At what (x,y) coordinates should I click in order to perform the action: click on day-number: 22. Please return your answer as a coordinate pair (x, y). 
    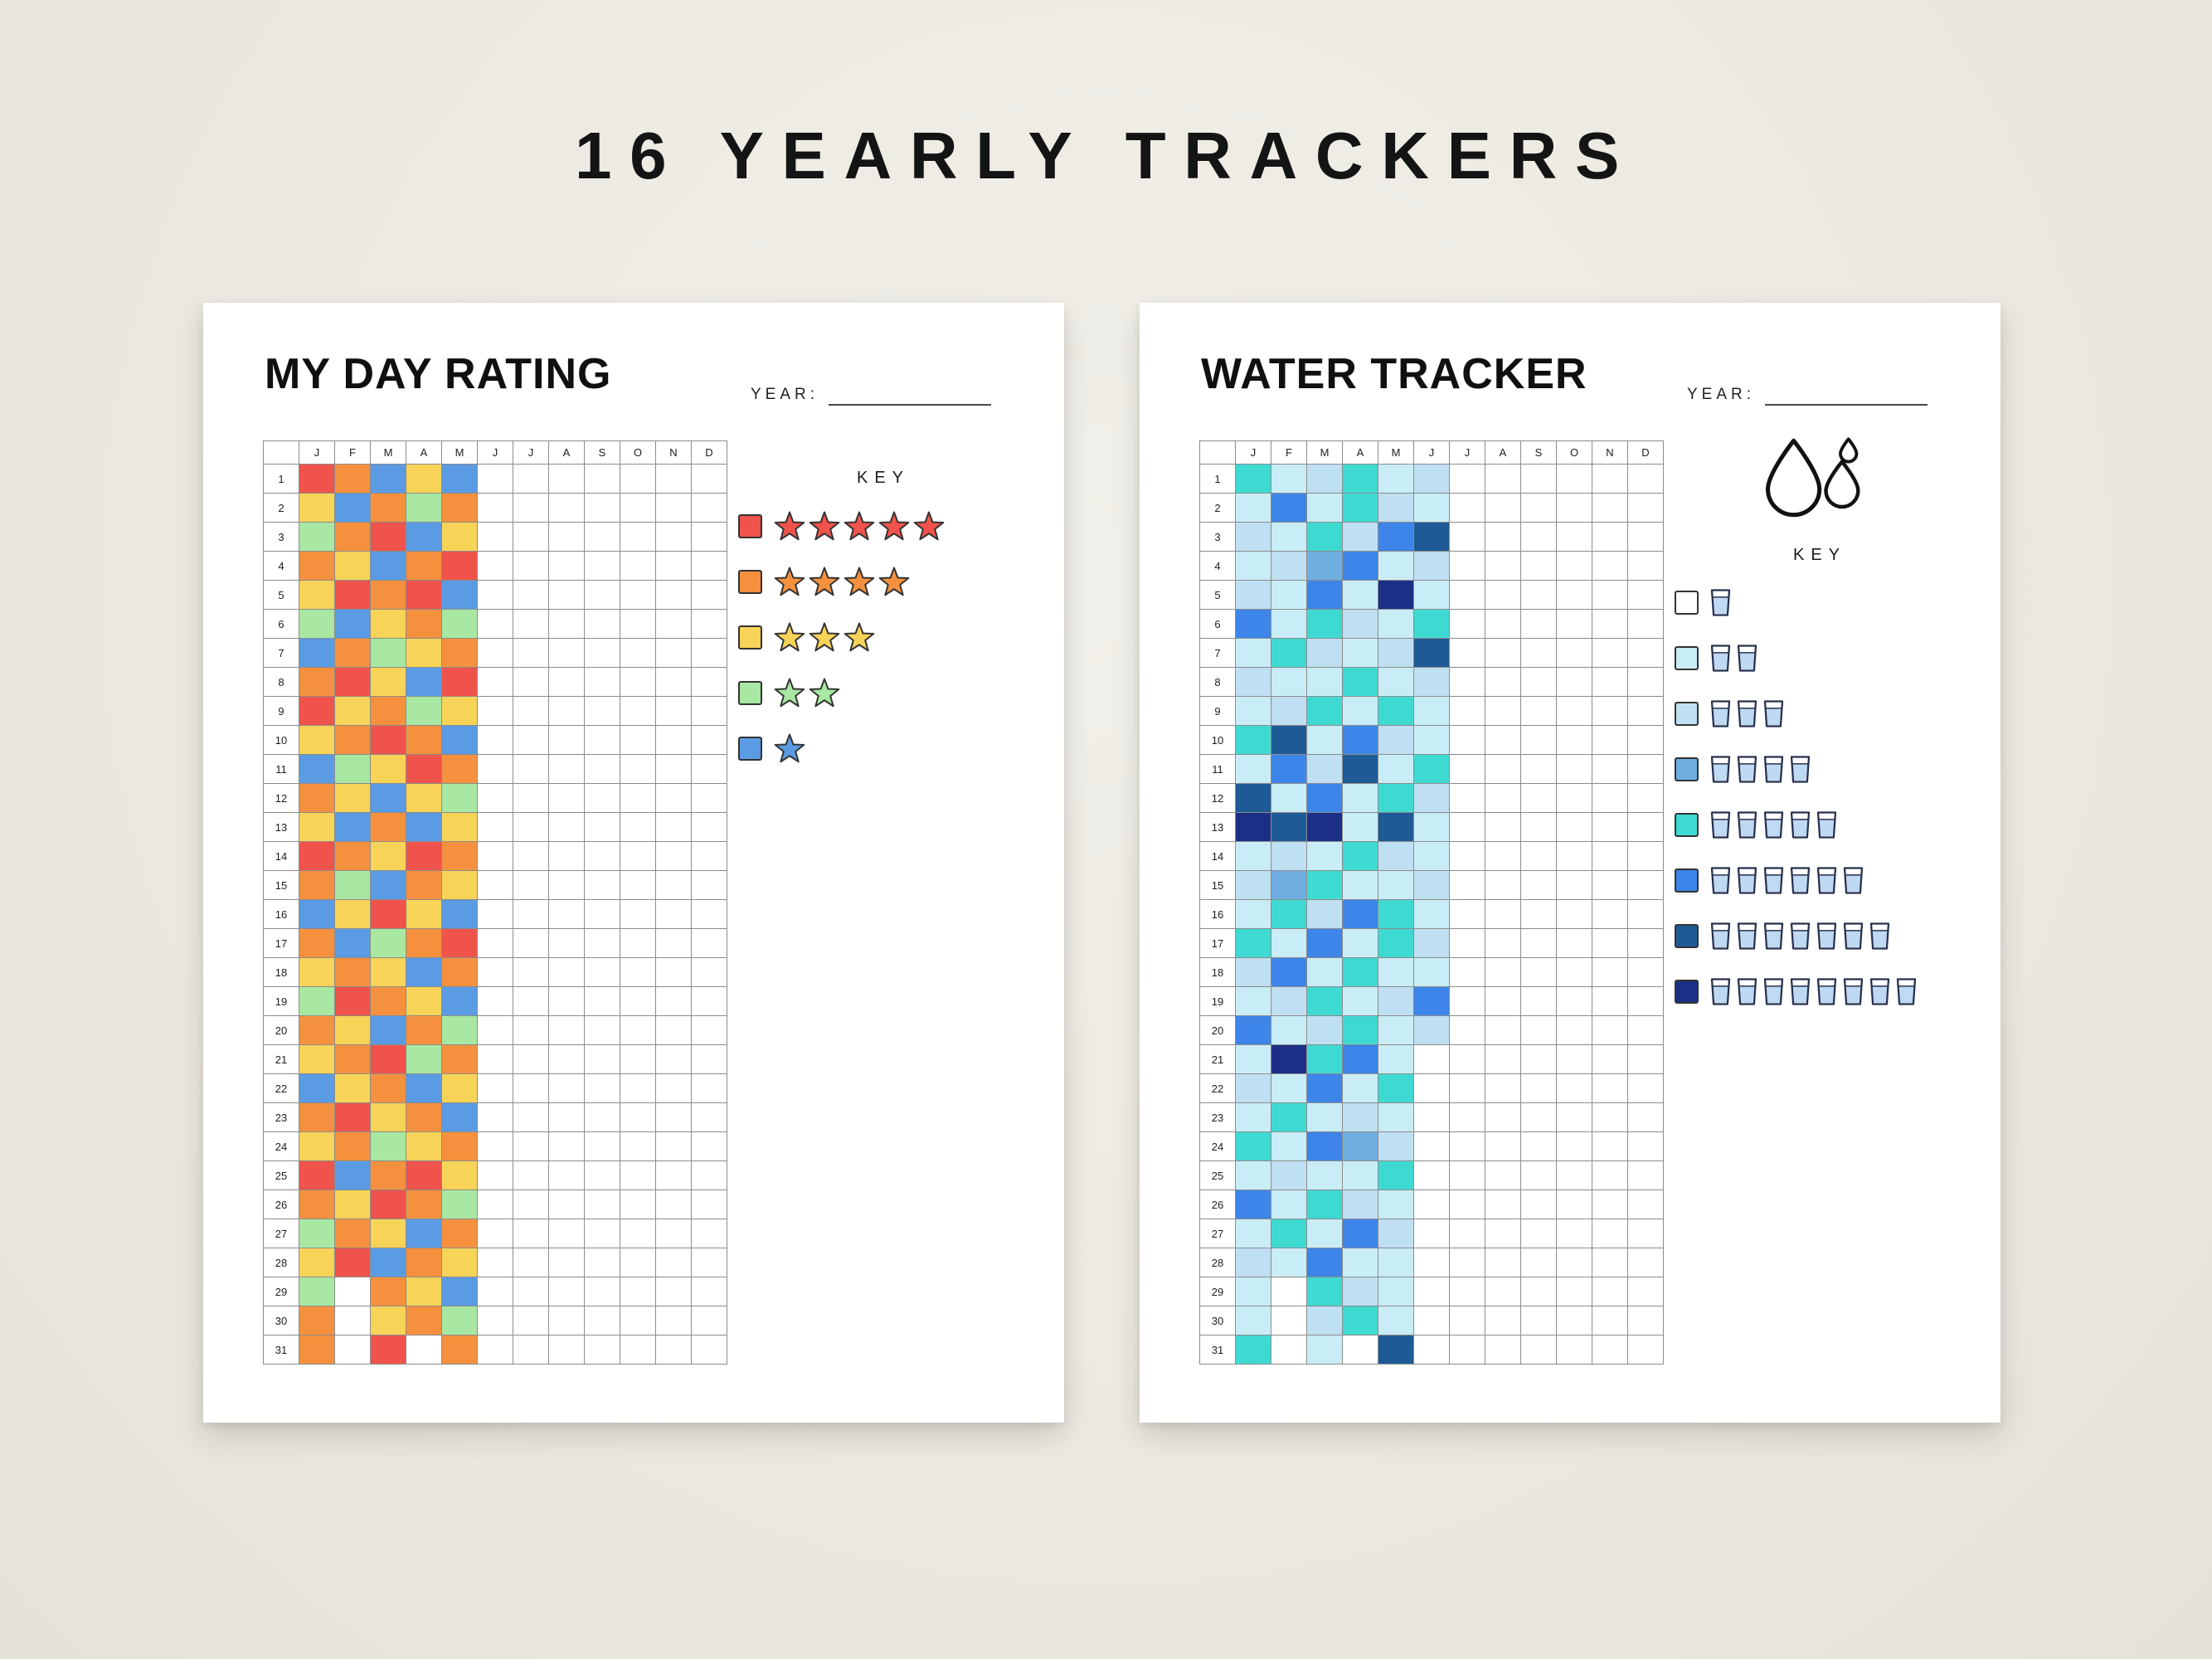
    Looking at the image, I should click on (1218, 1088).